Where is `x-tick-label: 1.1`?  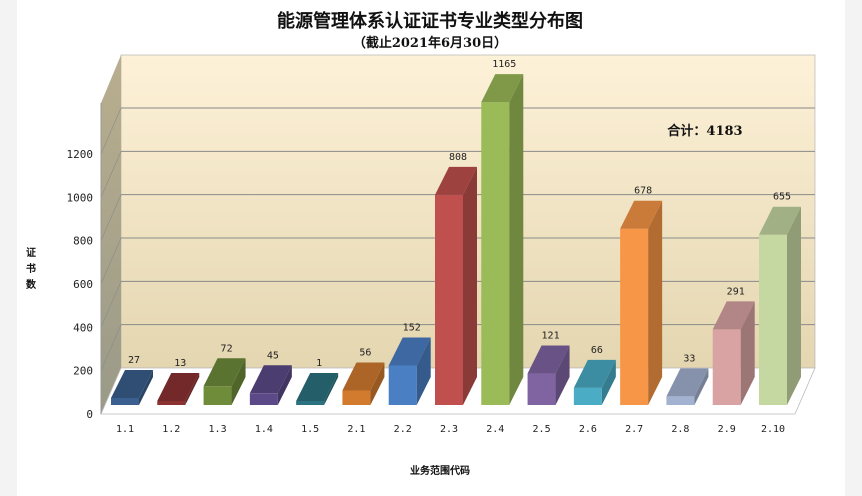 x-tick-label: 1.1 is located at coordinates (125, 429).